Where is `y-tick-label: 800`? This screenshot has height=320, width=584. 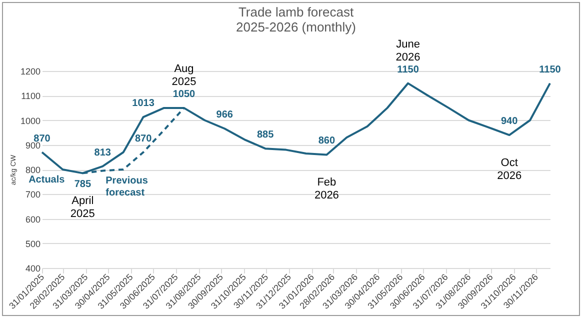 y-tick-label: 800 is located at coordinates (32, 170).